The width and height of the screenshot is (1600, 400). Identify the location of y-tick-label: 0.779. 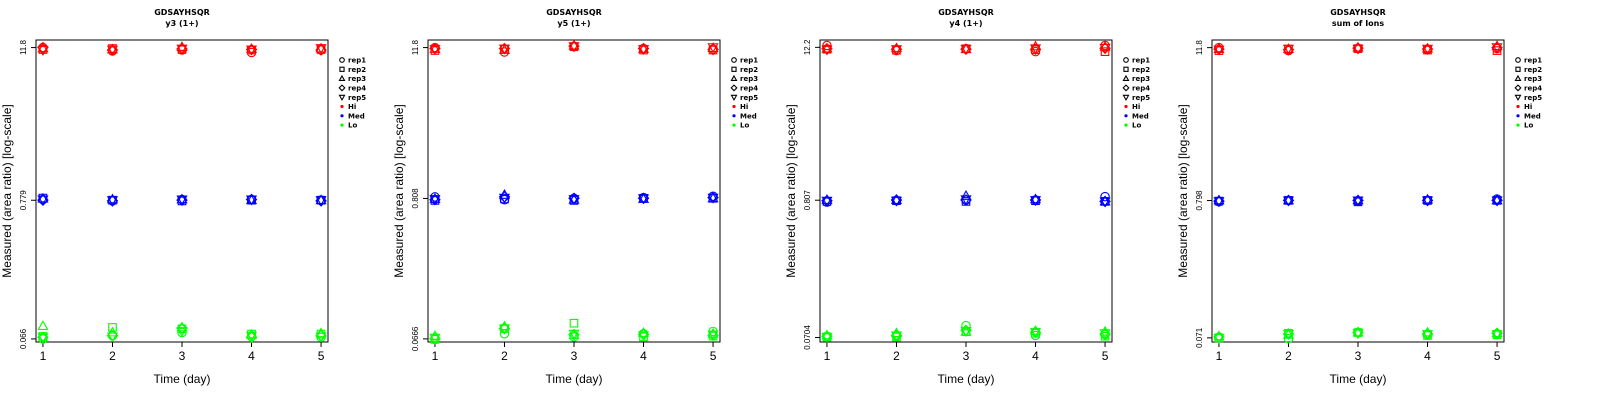
(23, 200).